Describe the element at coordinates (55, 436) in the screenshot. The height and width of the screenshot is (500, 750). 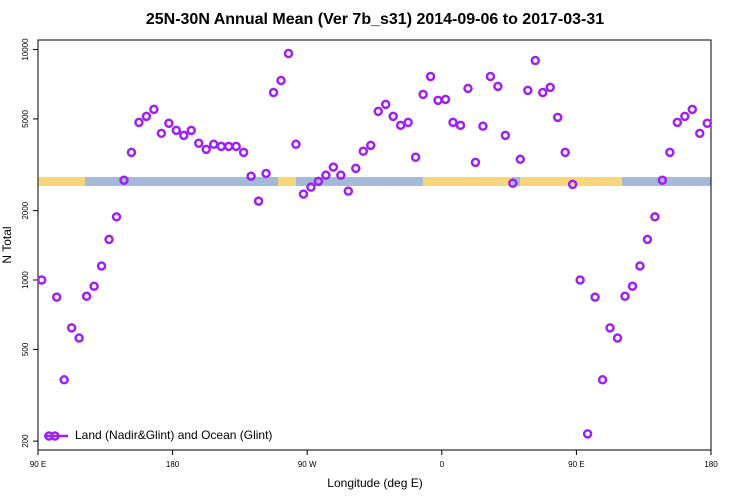
I see `legend-marker` at that location.